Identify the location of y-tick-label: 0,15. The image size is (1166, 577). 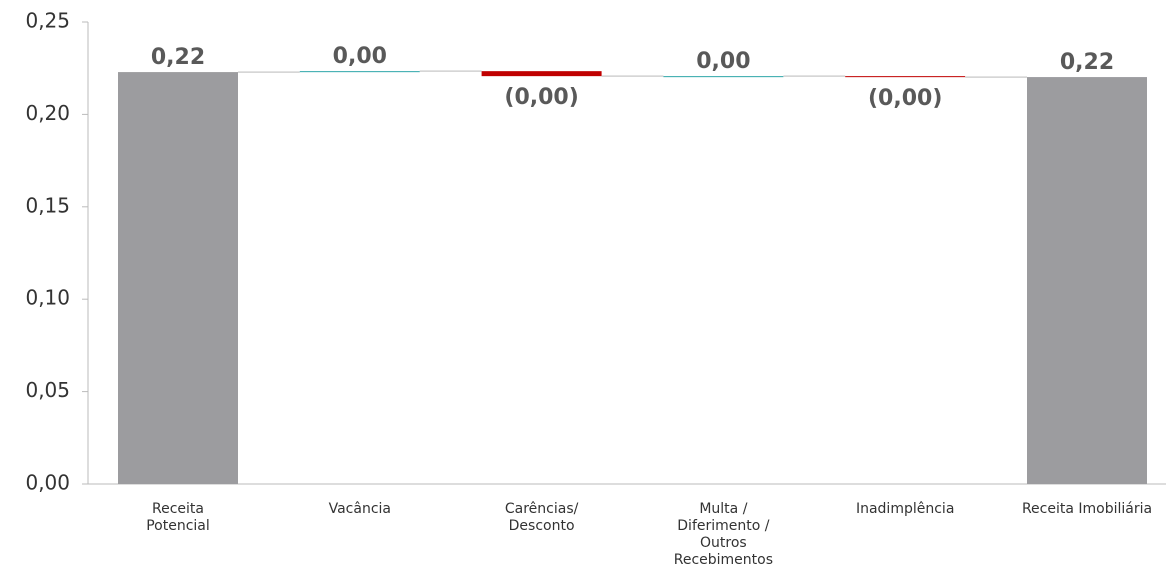
(47, 205).